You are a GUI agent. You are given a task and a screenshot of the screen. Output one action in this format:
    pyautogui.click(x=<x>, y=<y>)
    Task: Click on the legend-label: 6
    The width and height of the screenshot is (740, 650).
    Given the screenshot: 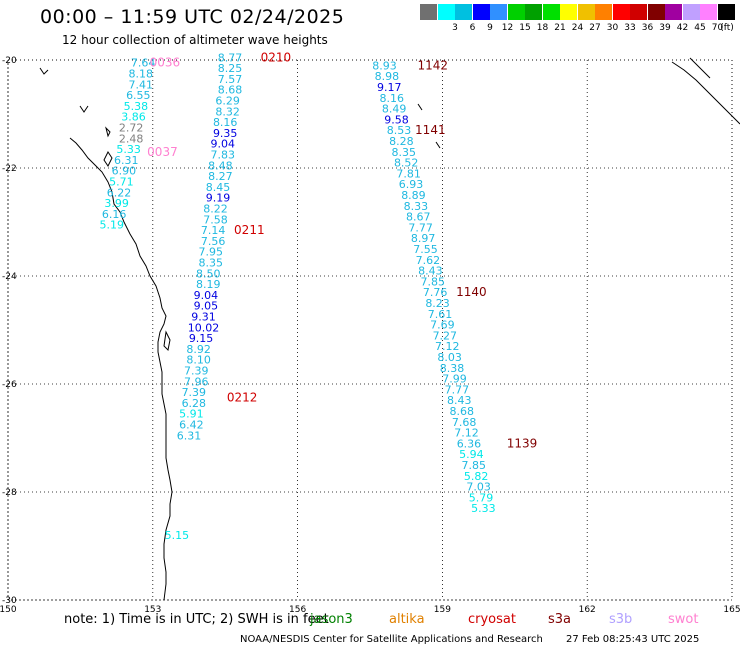 What is the action you would take?
    pyautogui.click(x=472, y=28)
    